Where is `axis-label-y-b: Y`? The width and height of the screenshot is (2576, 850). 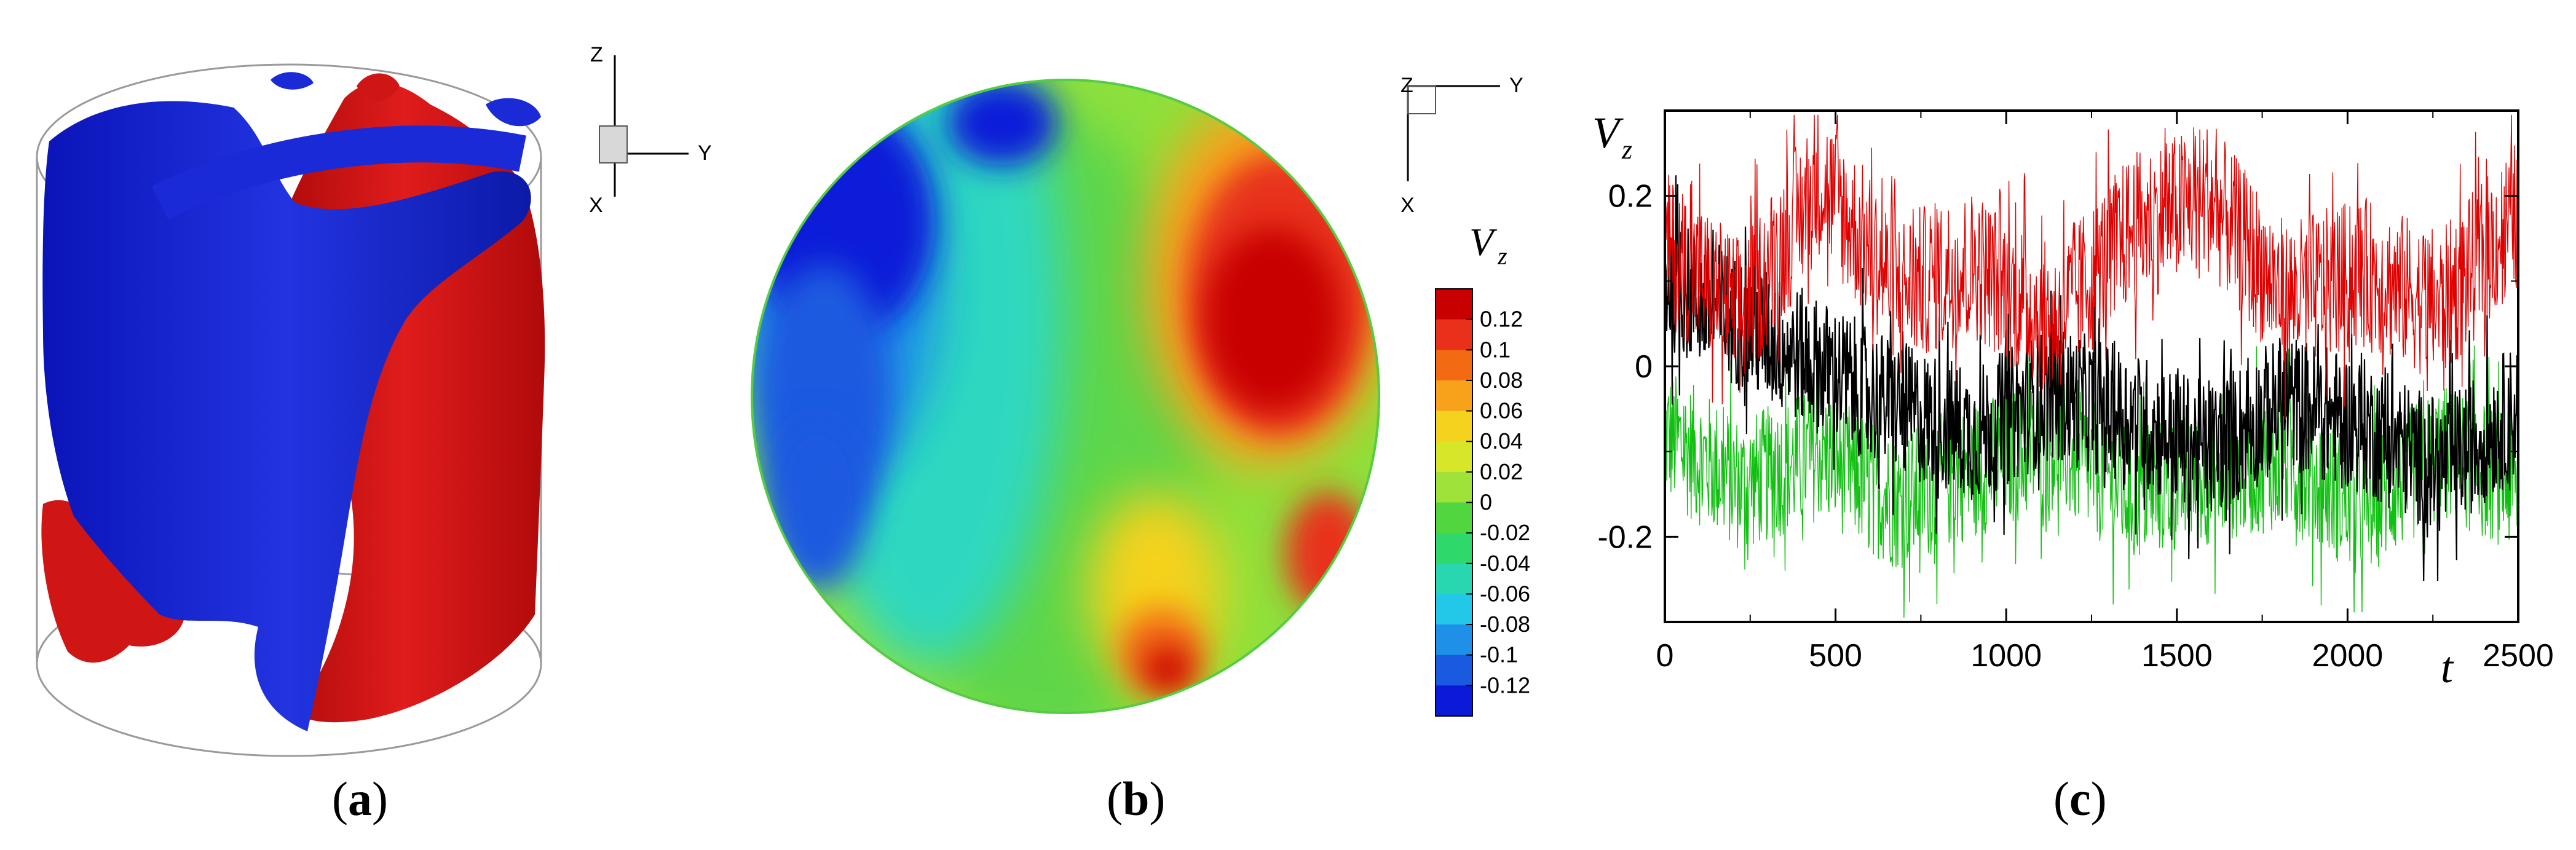 axis-label-y-b: Y is located at coordinates (1516, 85).